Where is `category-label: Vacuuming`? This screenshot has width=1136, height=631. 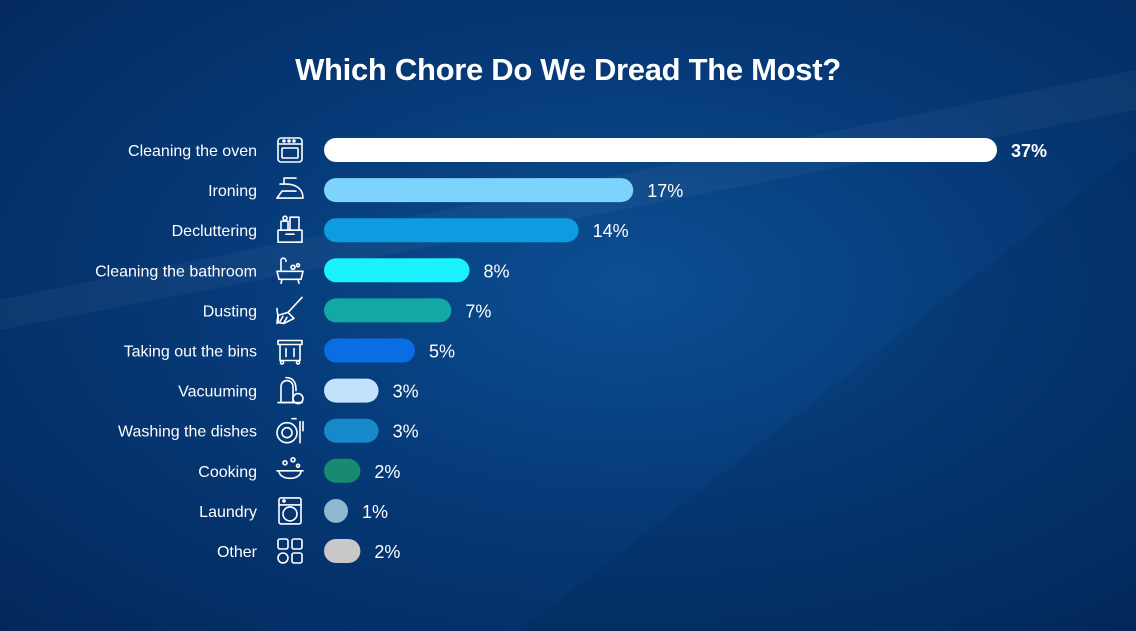 category-label: Vacuuming is located at coordinates (217, 392).